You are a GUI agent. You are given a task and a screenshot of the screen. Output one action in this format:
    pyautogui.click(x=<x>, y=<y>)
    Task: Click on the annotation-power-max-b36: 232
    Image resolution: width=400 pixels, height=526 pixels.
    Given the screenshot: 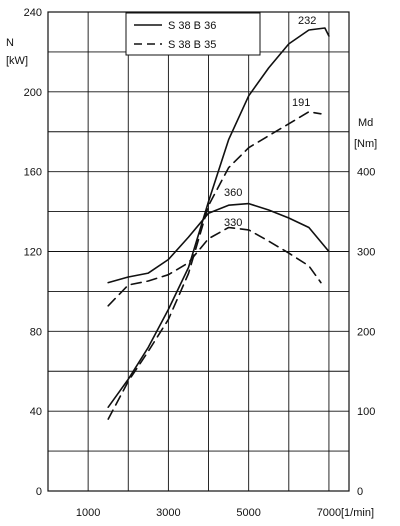 What is the action you would take?
    pyautogui.click(x=307, y=21)
    